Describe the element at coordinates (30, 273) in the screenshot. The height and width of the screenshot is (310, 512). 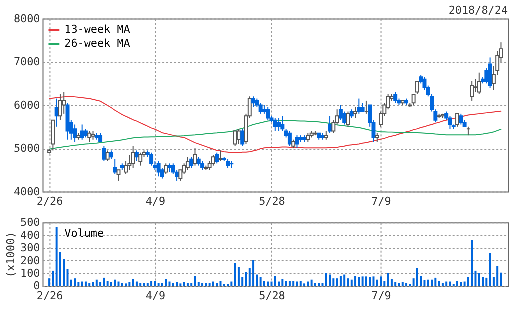
I see `y-tick-label: 100` at that location.